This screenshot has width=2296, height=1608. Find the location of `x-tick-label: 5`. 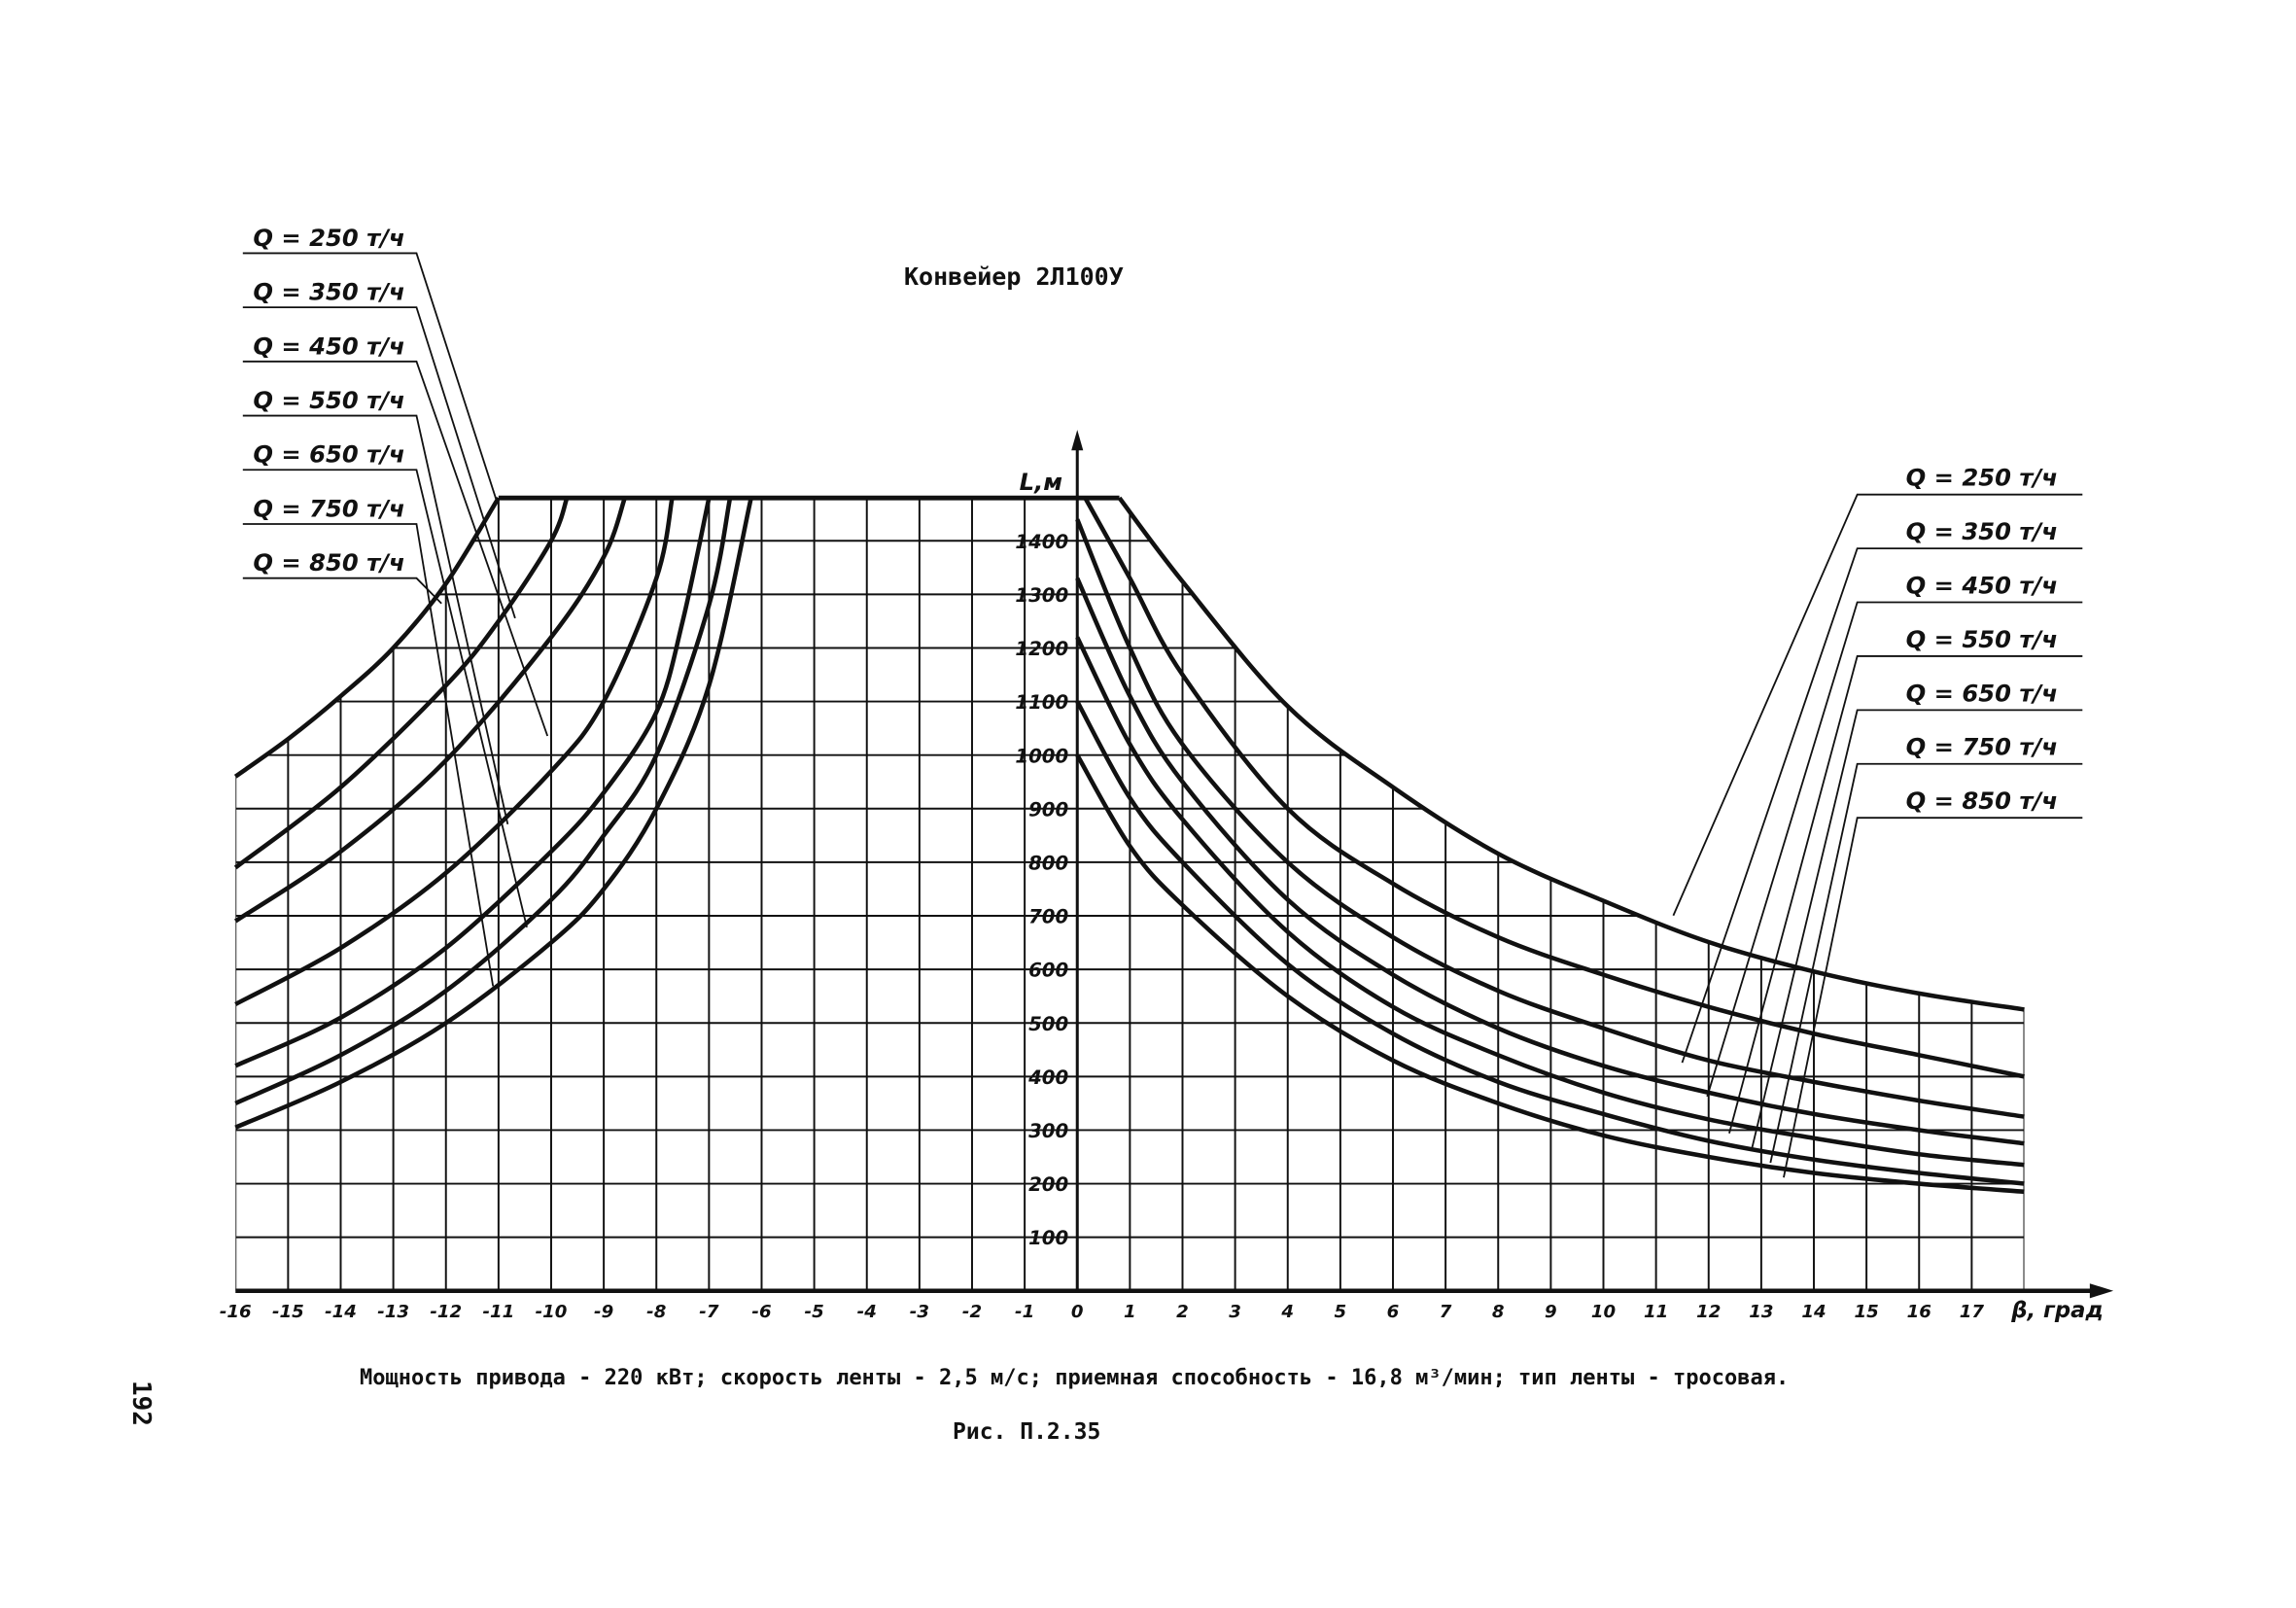

x-tick-label: 5 is located at coordinates (1341, 1312).